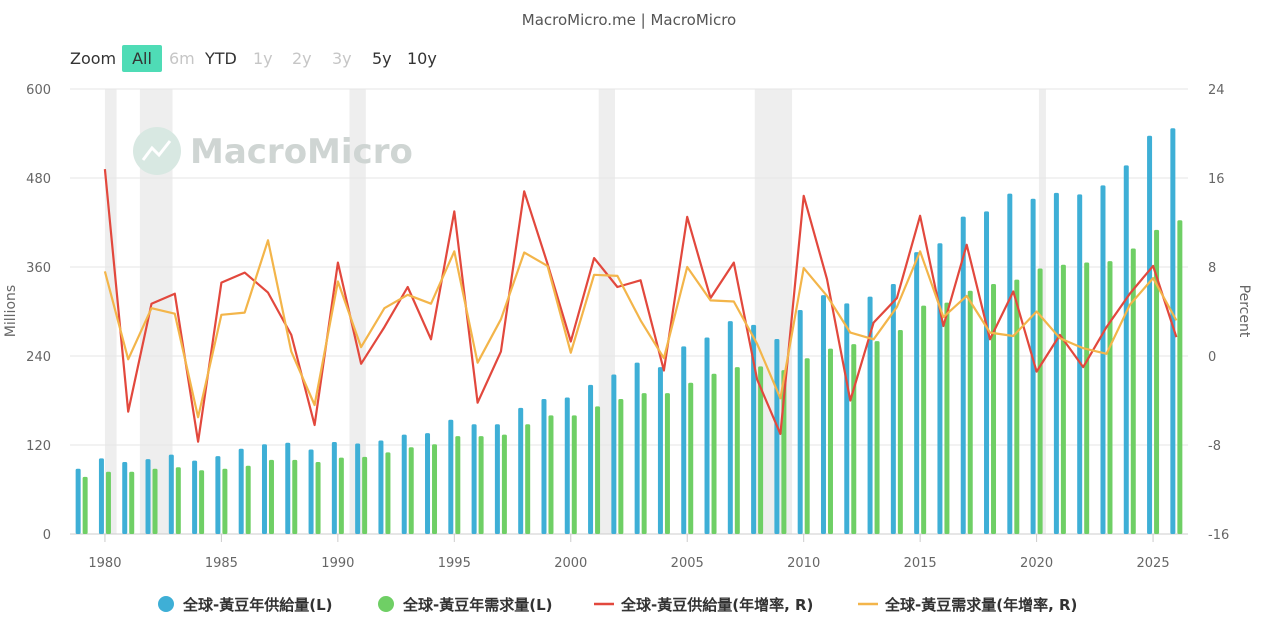  I want to click on zoom-button-5y: 5y, so click(382, 58).